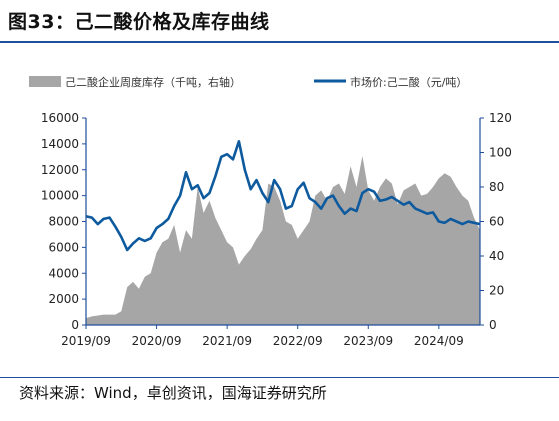 This screenshot has height=421, width=559. Describe the element at coordinates (139, 22) in the screenshot. I see `chart-title: 图33：己二酸价格及库存曲线` at that location.